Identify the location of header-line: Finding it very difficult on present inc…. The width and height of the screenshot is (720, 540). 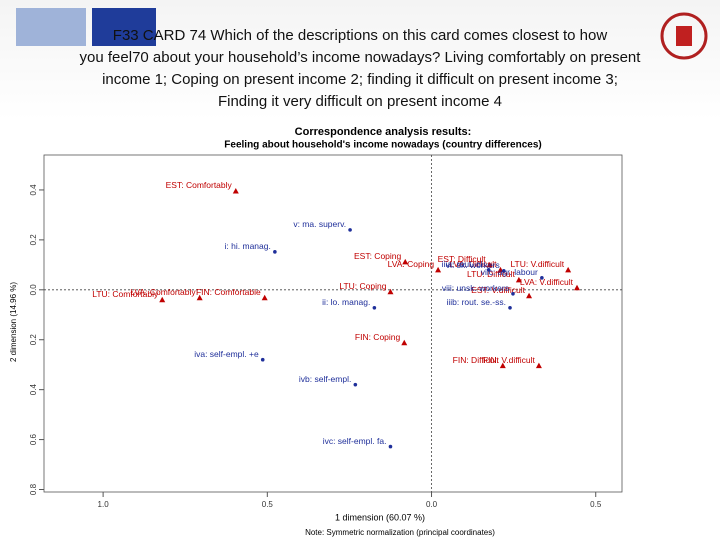
(360, 101).